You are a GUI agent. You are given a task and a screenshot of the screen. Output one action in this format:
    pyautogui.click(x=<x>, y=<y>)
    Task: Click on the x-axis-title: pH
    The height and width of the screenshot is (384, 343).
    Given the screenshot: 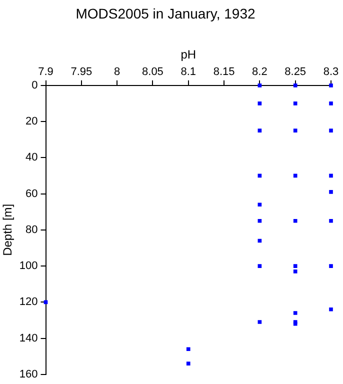 What is the action you would take?
    pyautogui.click(x=188, y=54)
    